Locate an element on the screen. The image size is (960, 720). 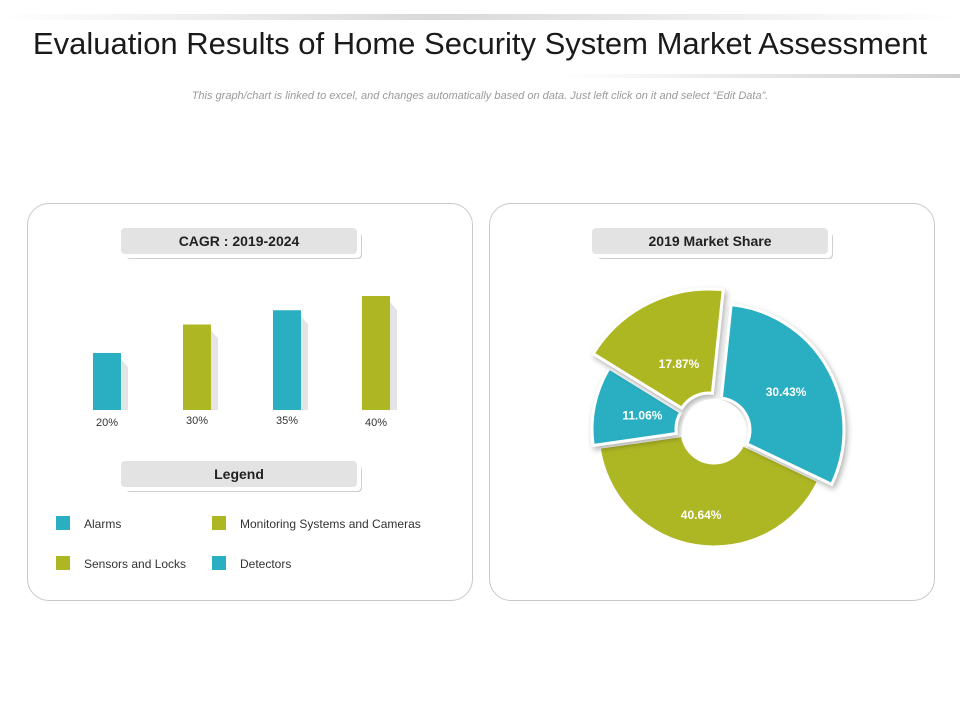
legend-label: Detectors is located at coordinates (266, 564).